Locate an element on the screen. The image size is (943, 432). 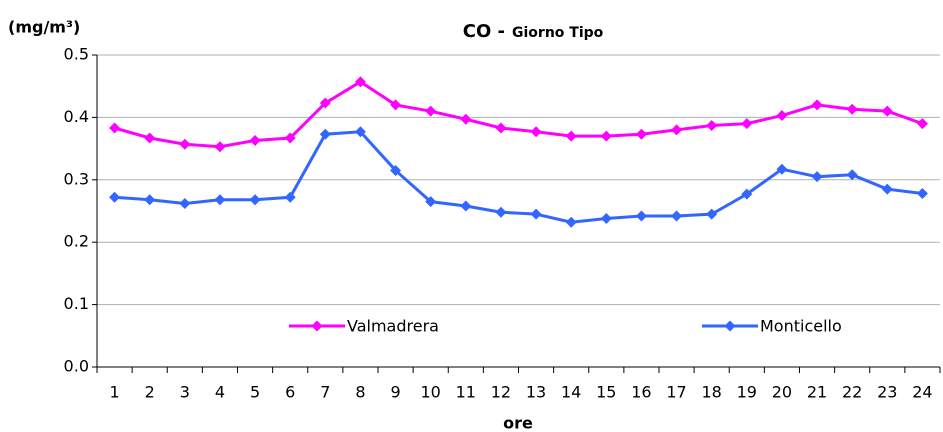
x-axis-label: ore is located at coordinates (518, 423).